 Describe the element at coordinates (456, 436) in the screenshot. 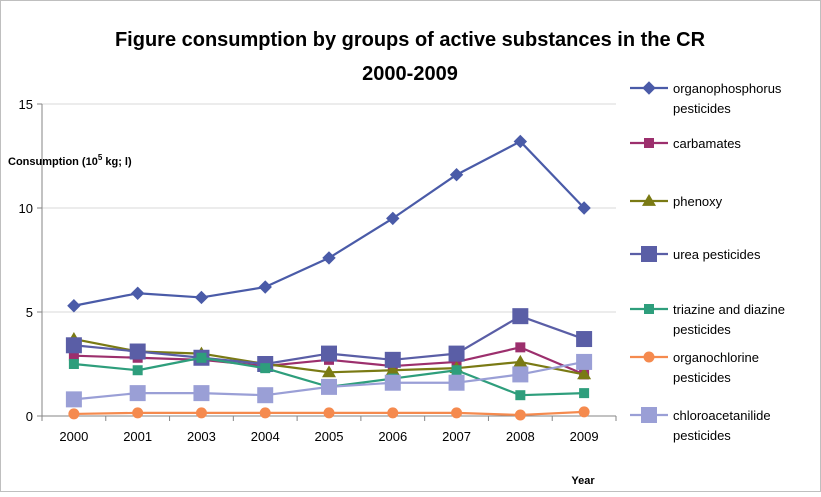

I see `x-tick-label: 2007` at that location.